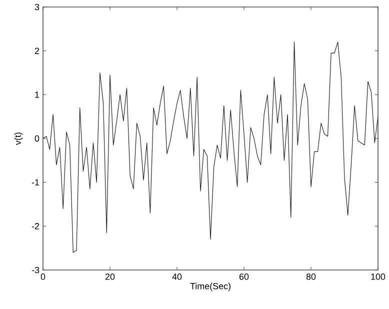  I want to click on y-tick-label: 2, so click(37, 51).